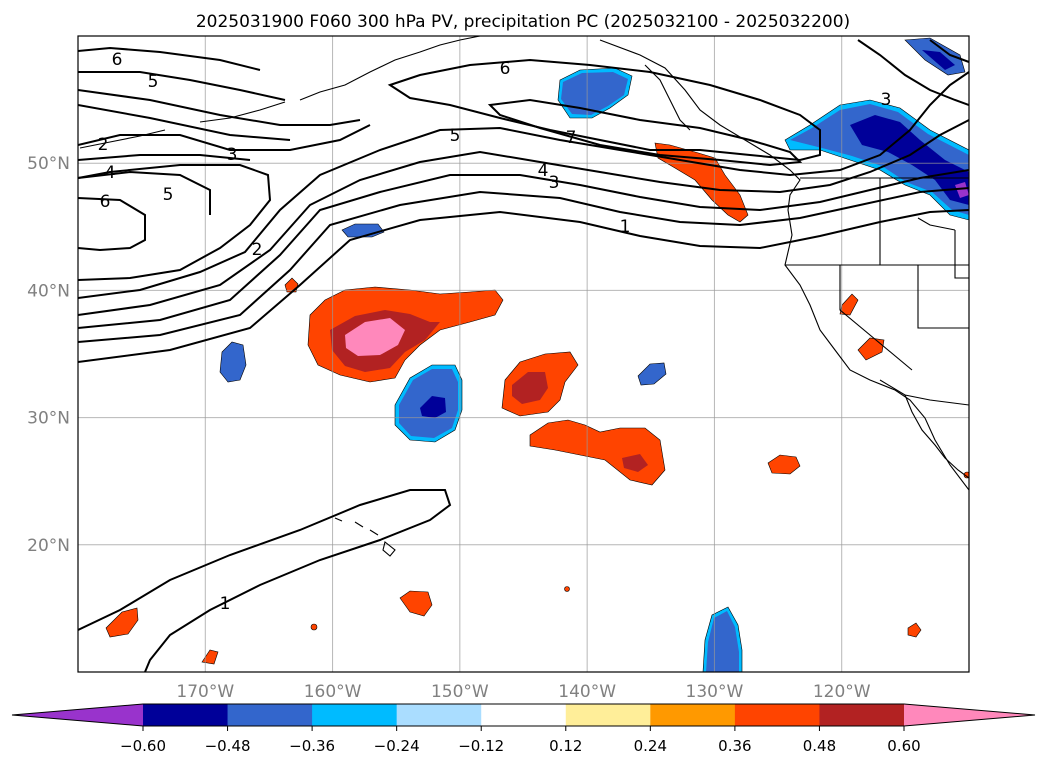 The height and width of the screenshot is (765, 1047). Describe the element at coordinates (842, 692) in the screenshot. I see `lon-tick-label: 120°W` at that location.